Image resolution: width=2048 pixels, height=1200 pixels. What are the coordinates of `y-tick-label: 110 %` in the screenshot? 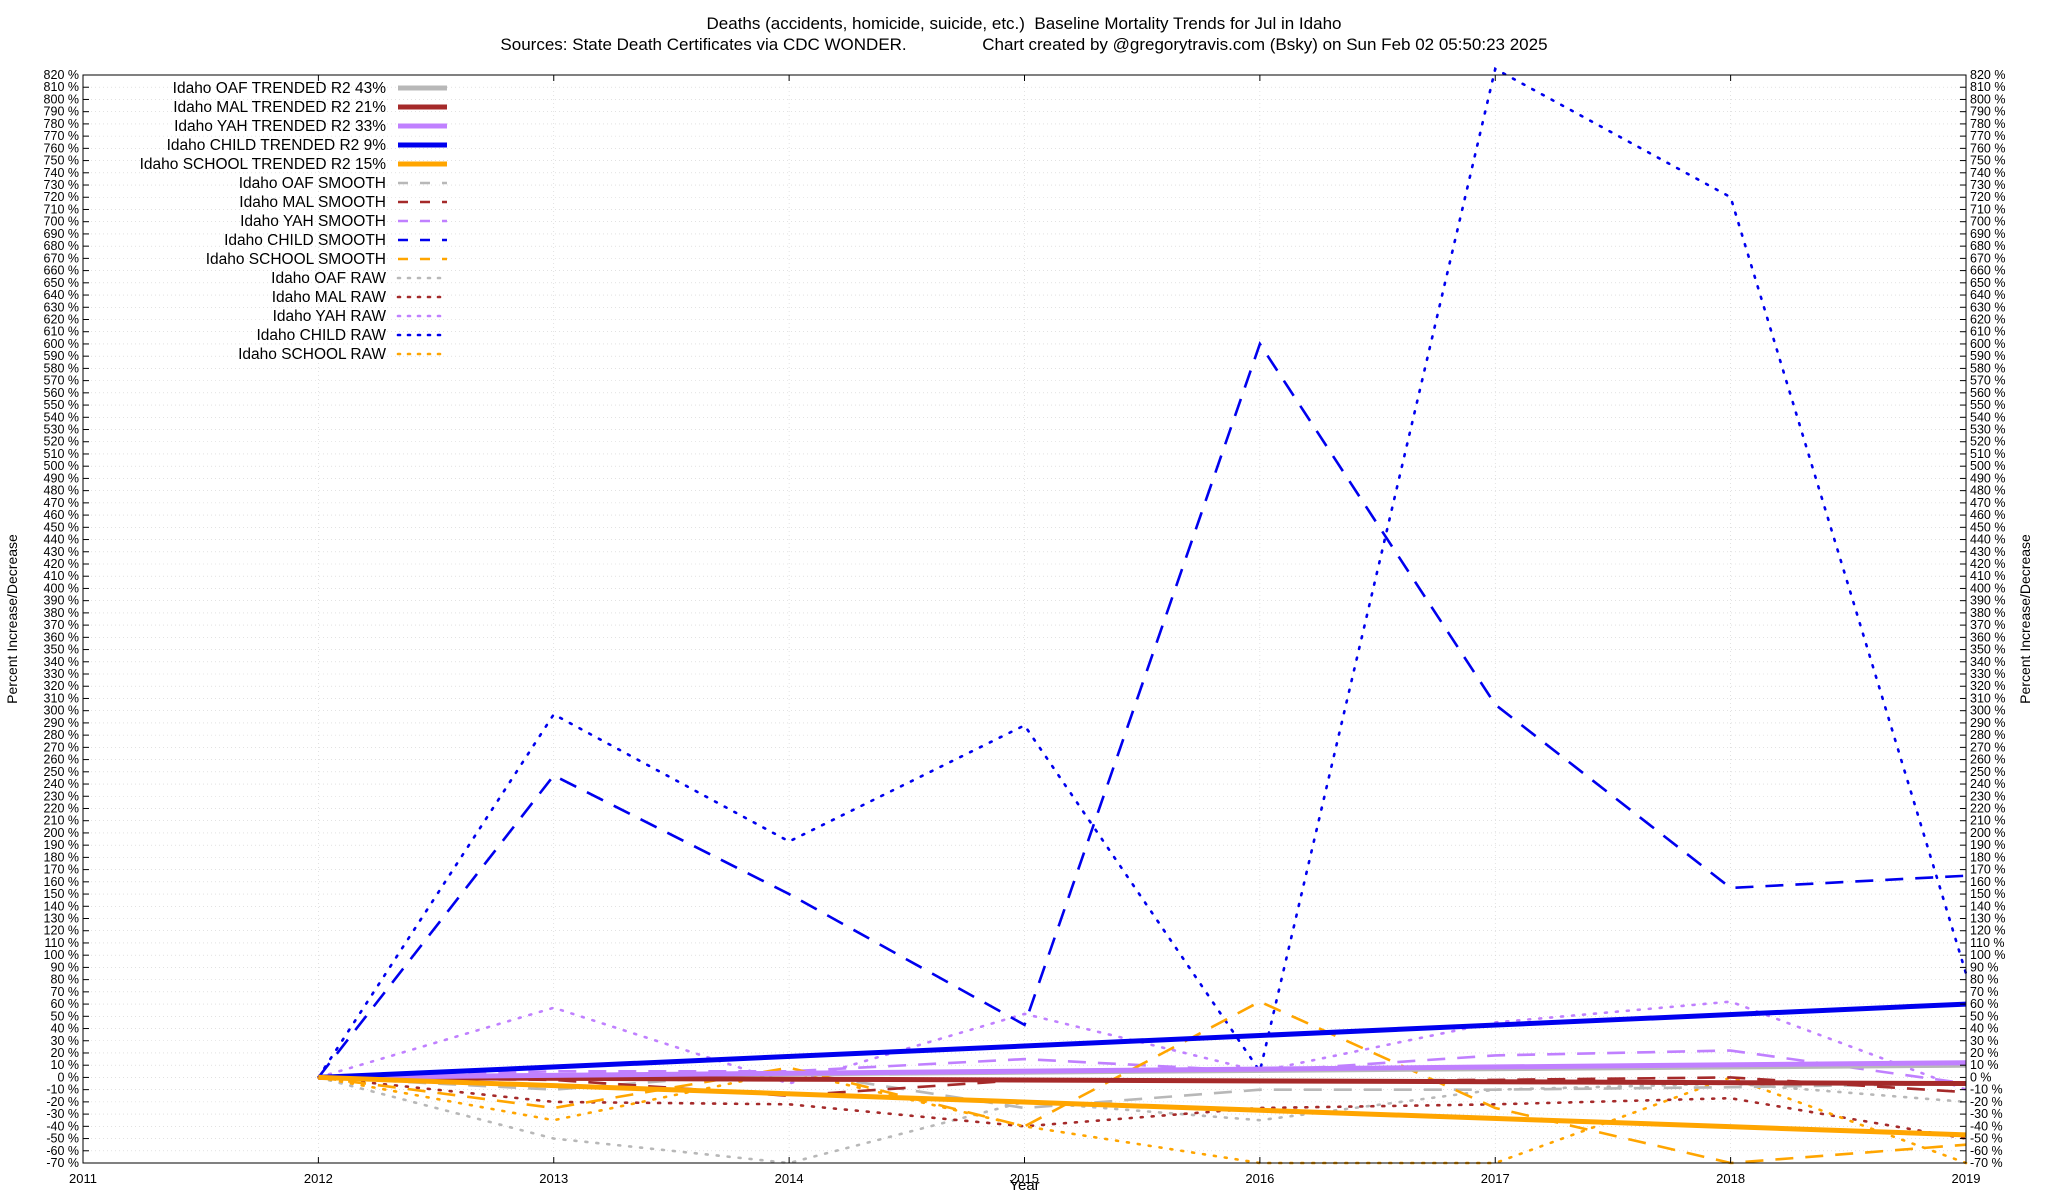 It's located at (61, 943).